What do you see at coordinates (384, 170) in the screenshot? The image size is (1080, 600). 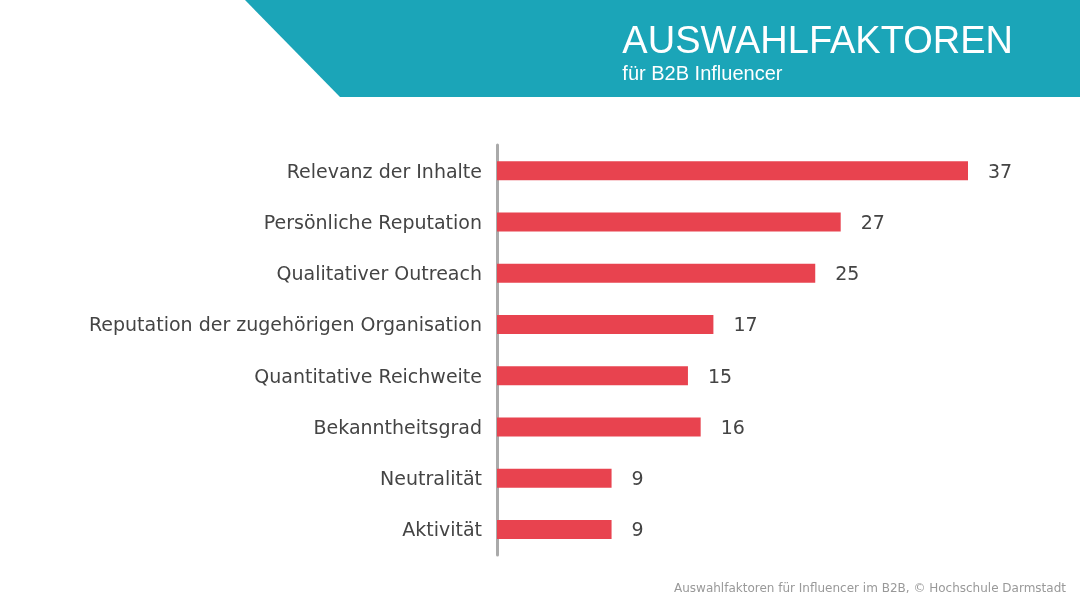 I see `y-tick-label: Relevanz der Inhalte` at bounding box center [384, 170].